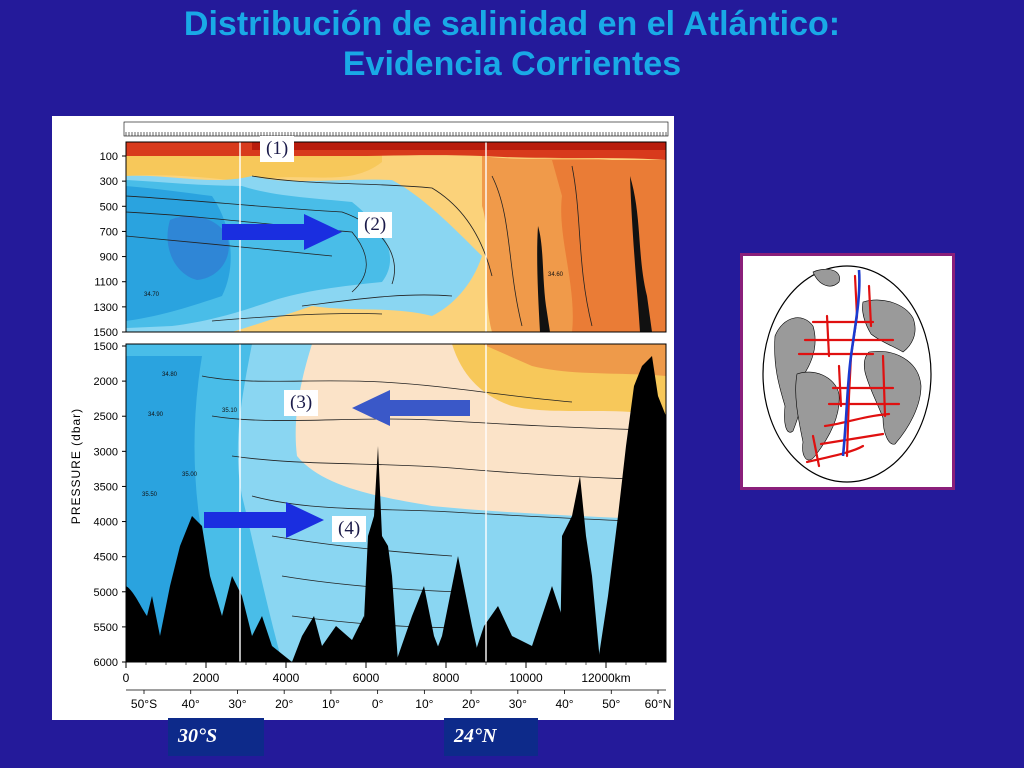  I want to click on contour-label: 35.00, so click(190, 475).